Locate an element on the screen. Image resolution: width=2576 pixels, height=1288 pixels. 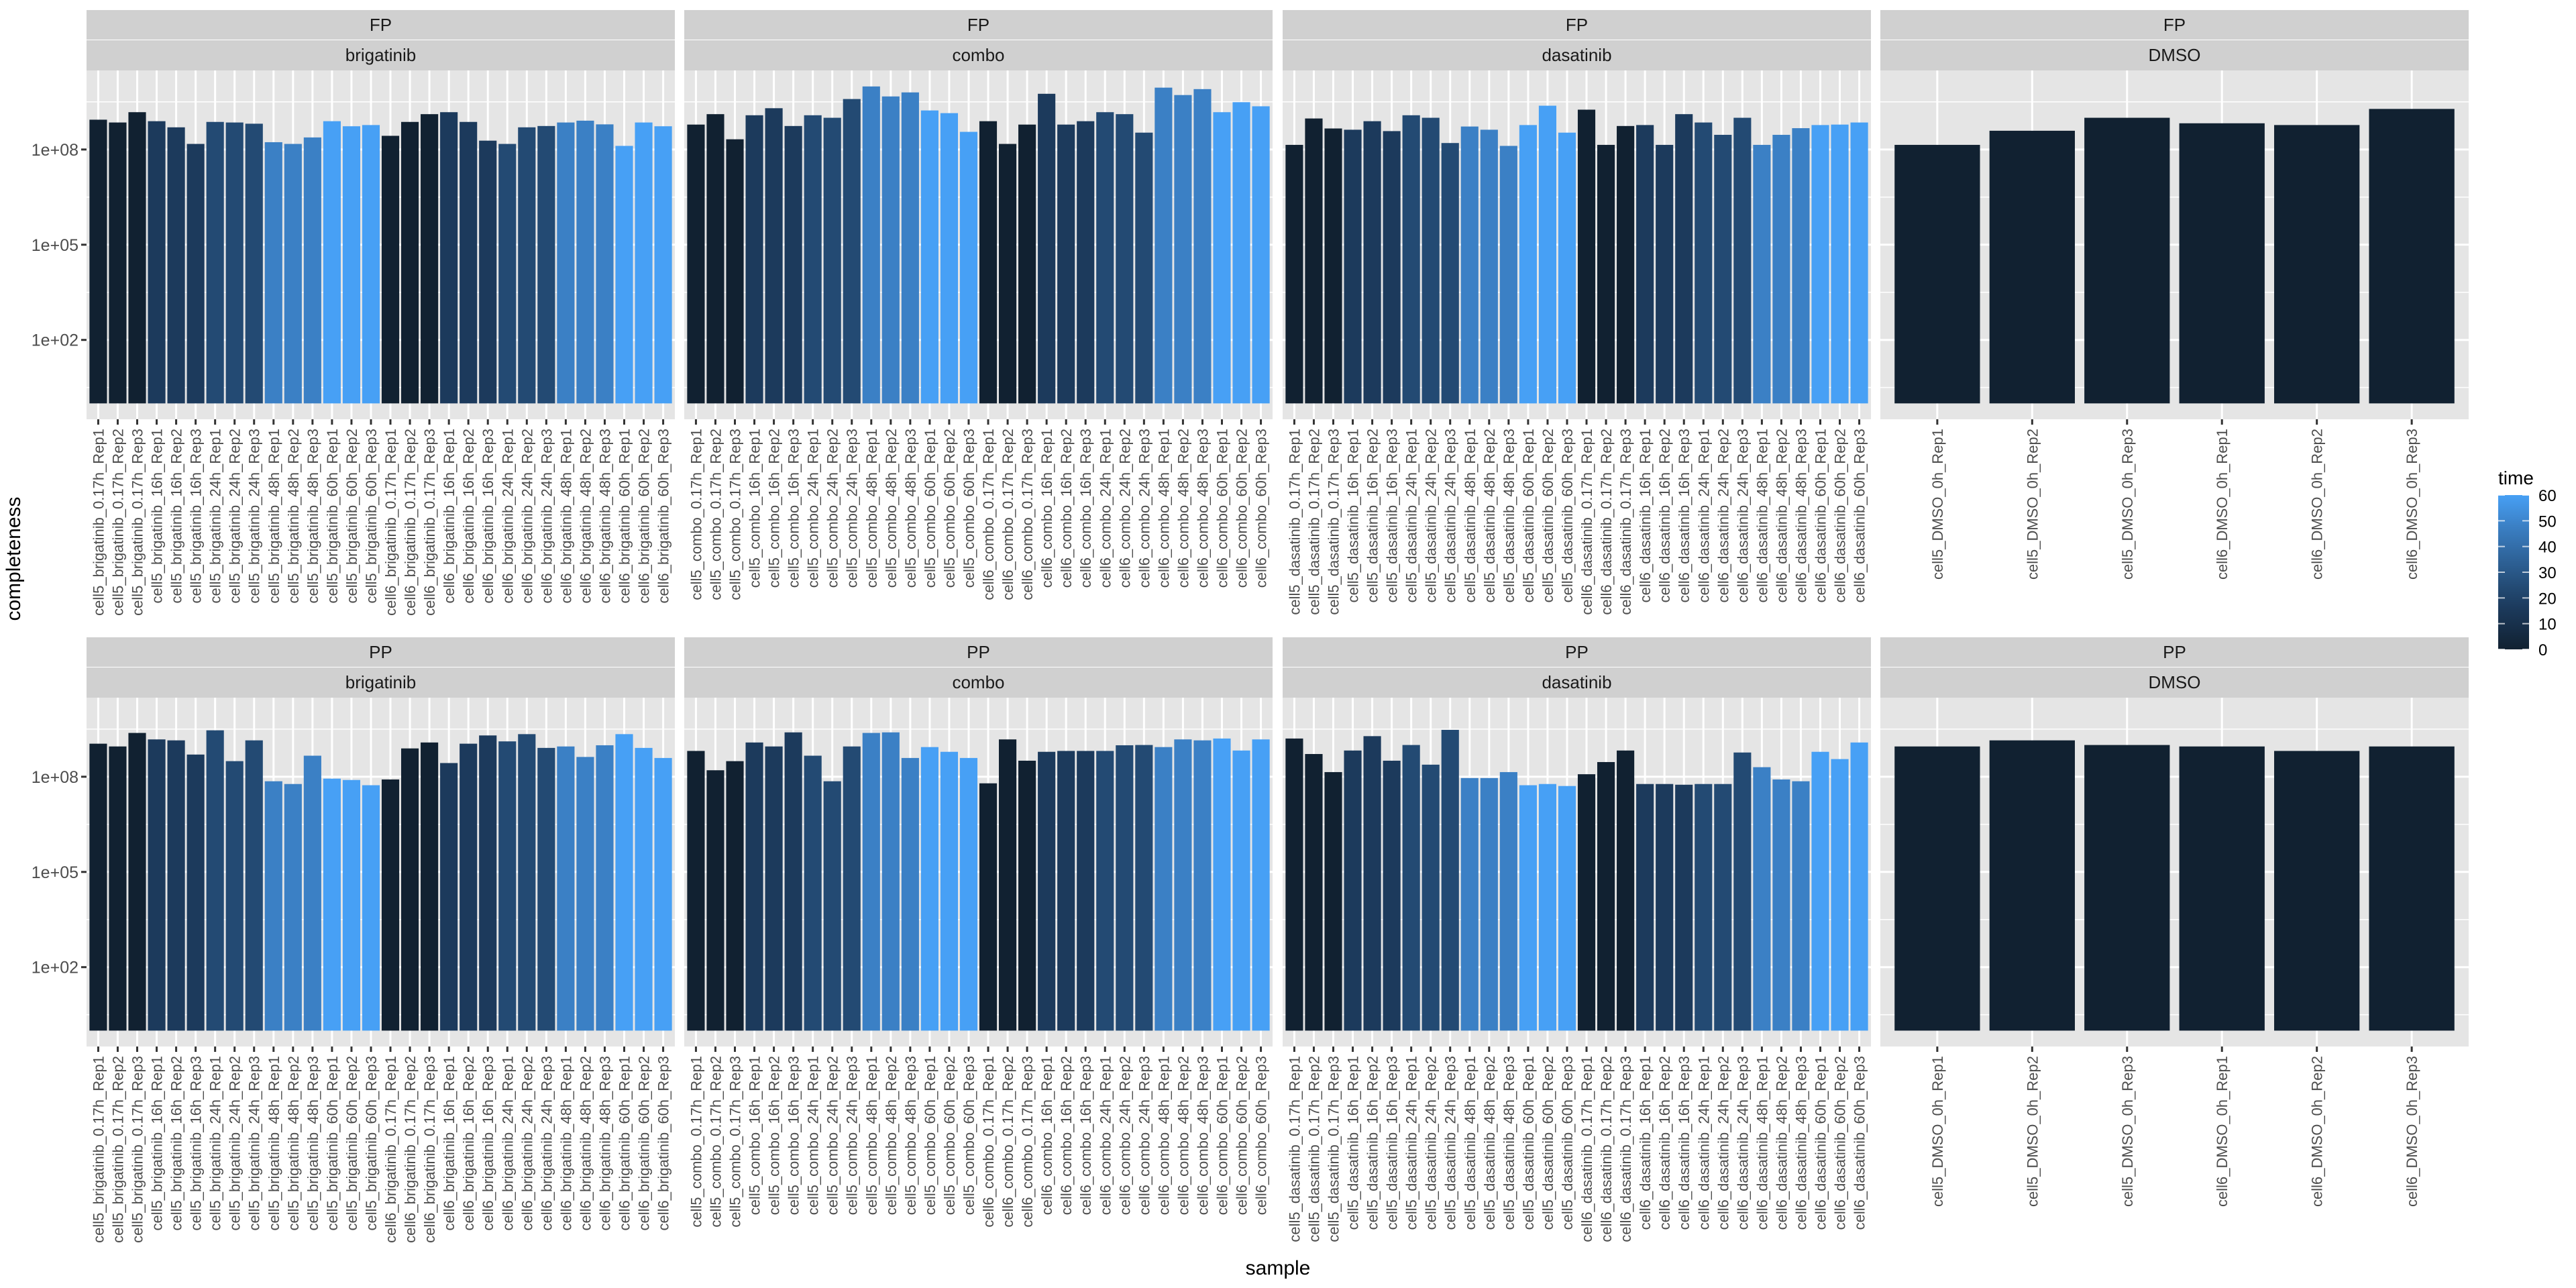
x-tick-label: cell6_brigatinib_0.17h_Rep2 is located at coordinates (410, 522).